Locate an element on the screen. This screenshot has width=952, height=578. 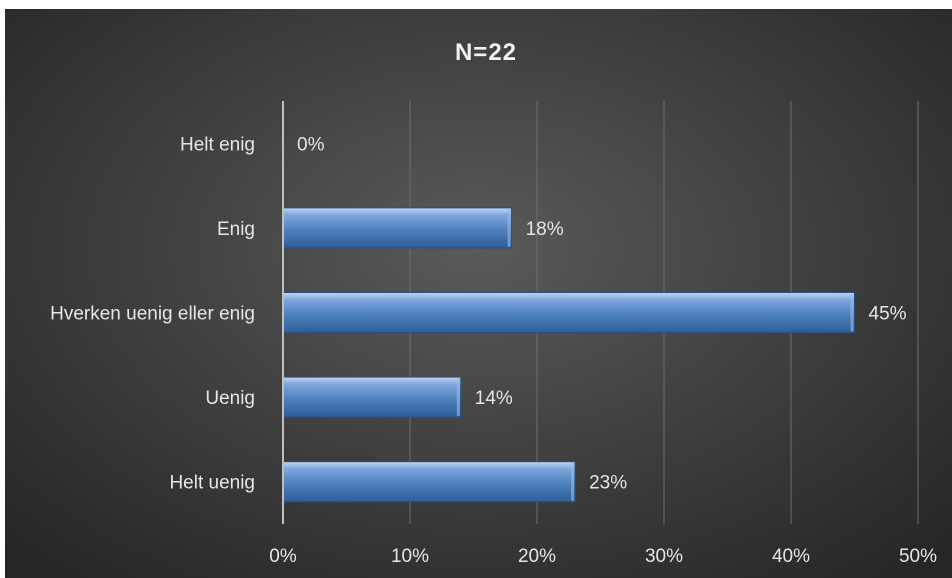
category-label: Helt uenig is located at coordinates (212, 483).